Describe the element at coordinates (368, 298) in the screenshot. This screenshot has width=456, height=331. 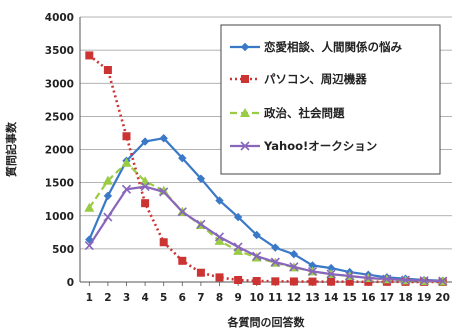
I see `x-tick-label: 16` at that location.